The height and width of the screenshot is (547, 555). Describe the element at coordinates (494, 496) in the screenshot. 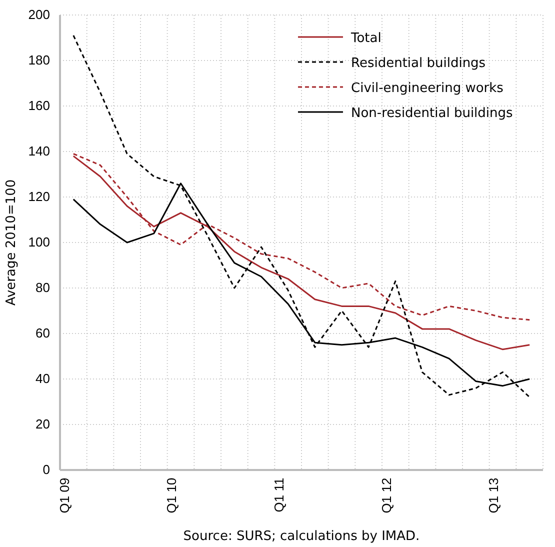

I see `x-tick-label: Q1 13` at that location.